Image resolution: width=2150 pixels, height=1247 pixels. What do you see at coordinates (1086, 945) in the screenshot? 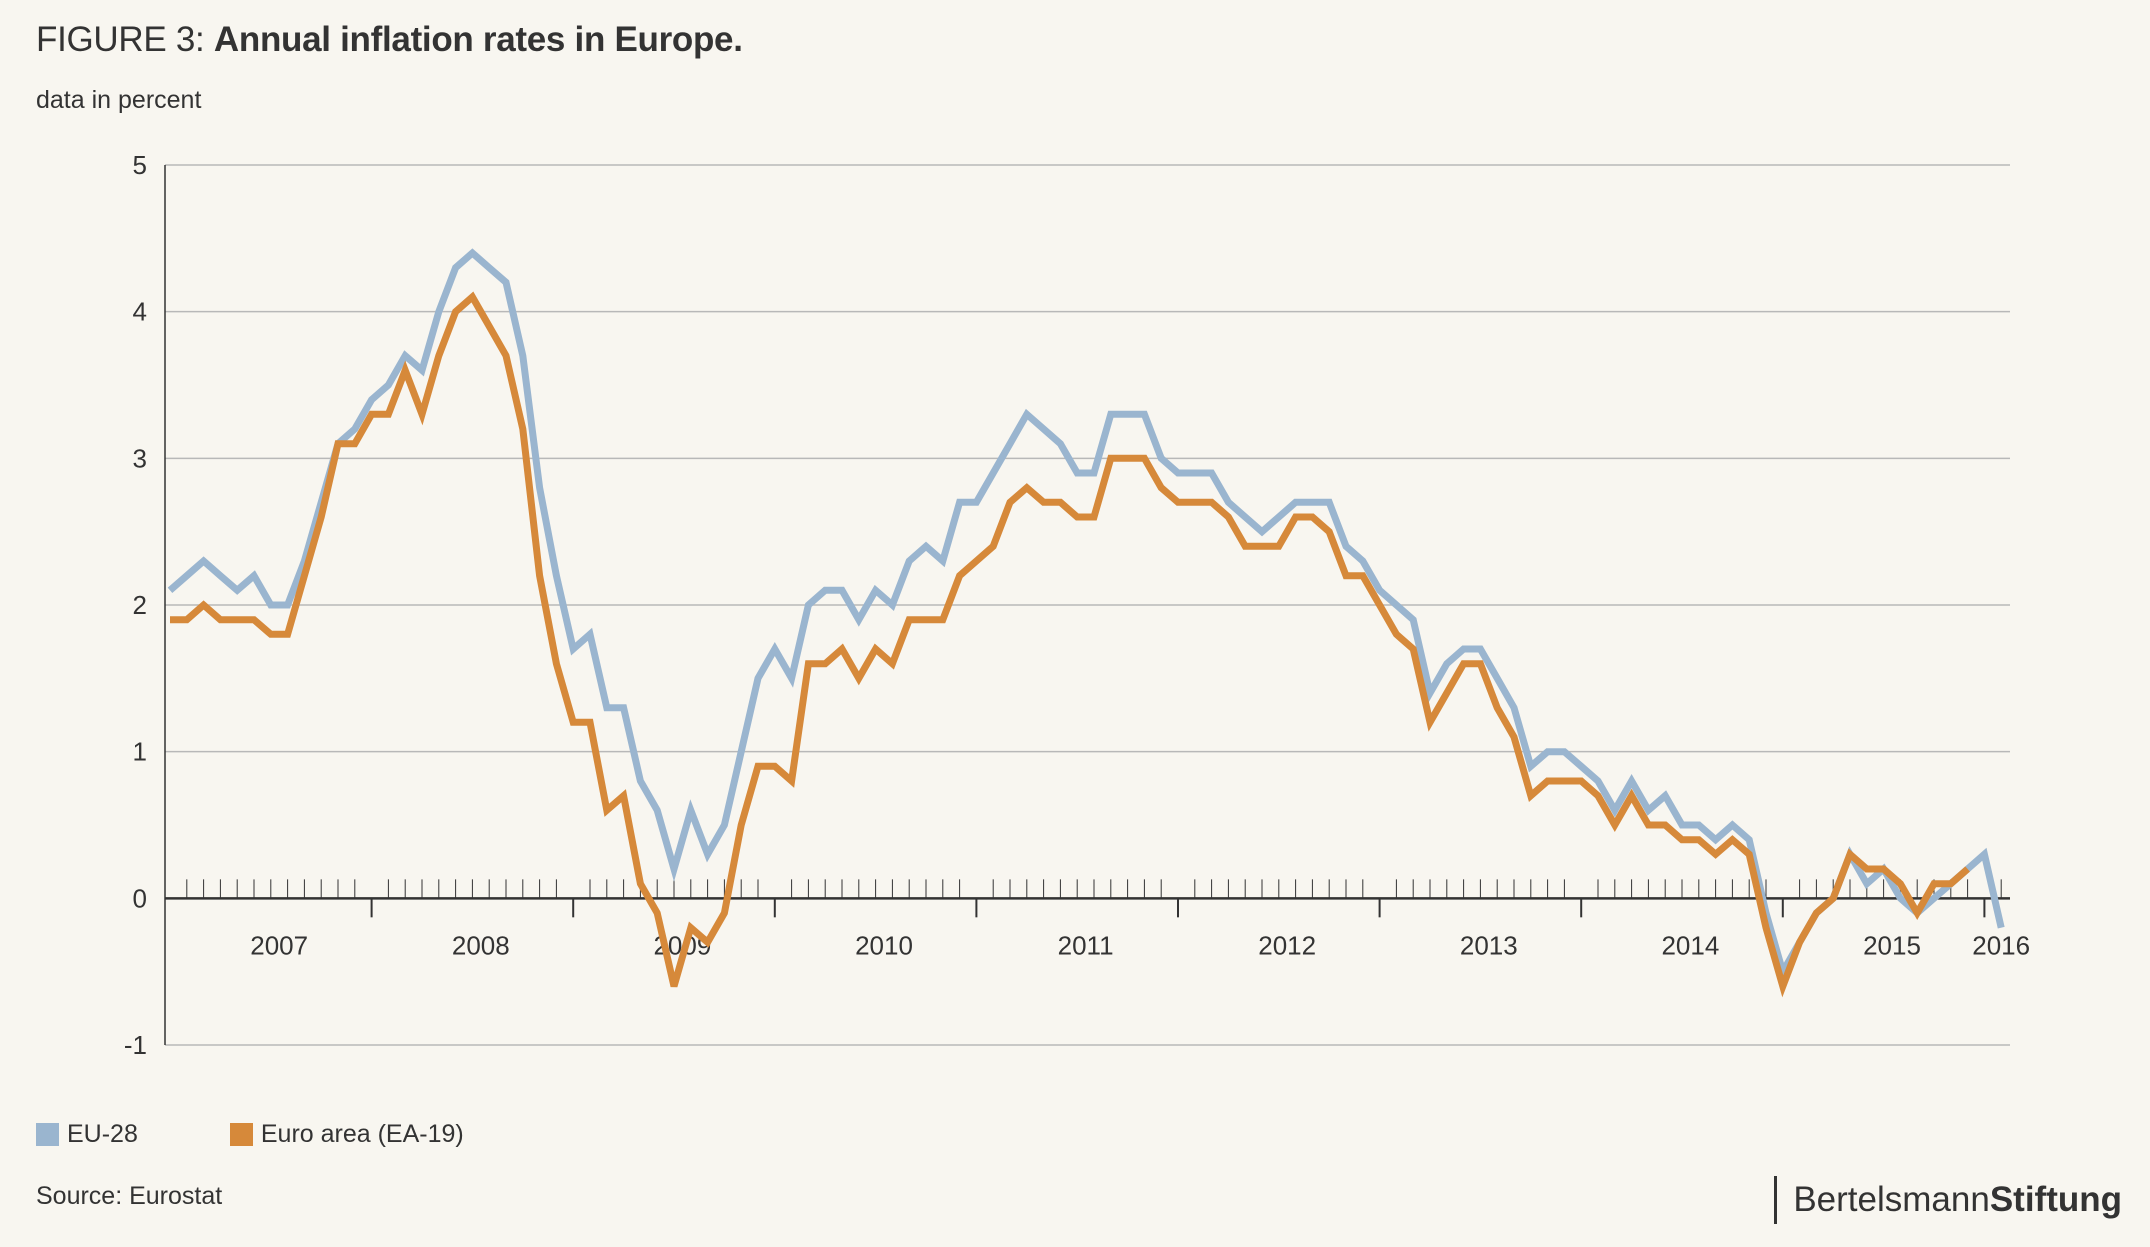
I see `x-tick-label-2011: 2011` at bounding box center [1086, 945].